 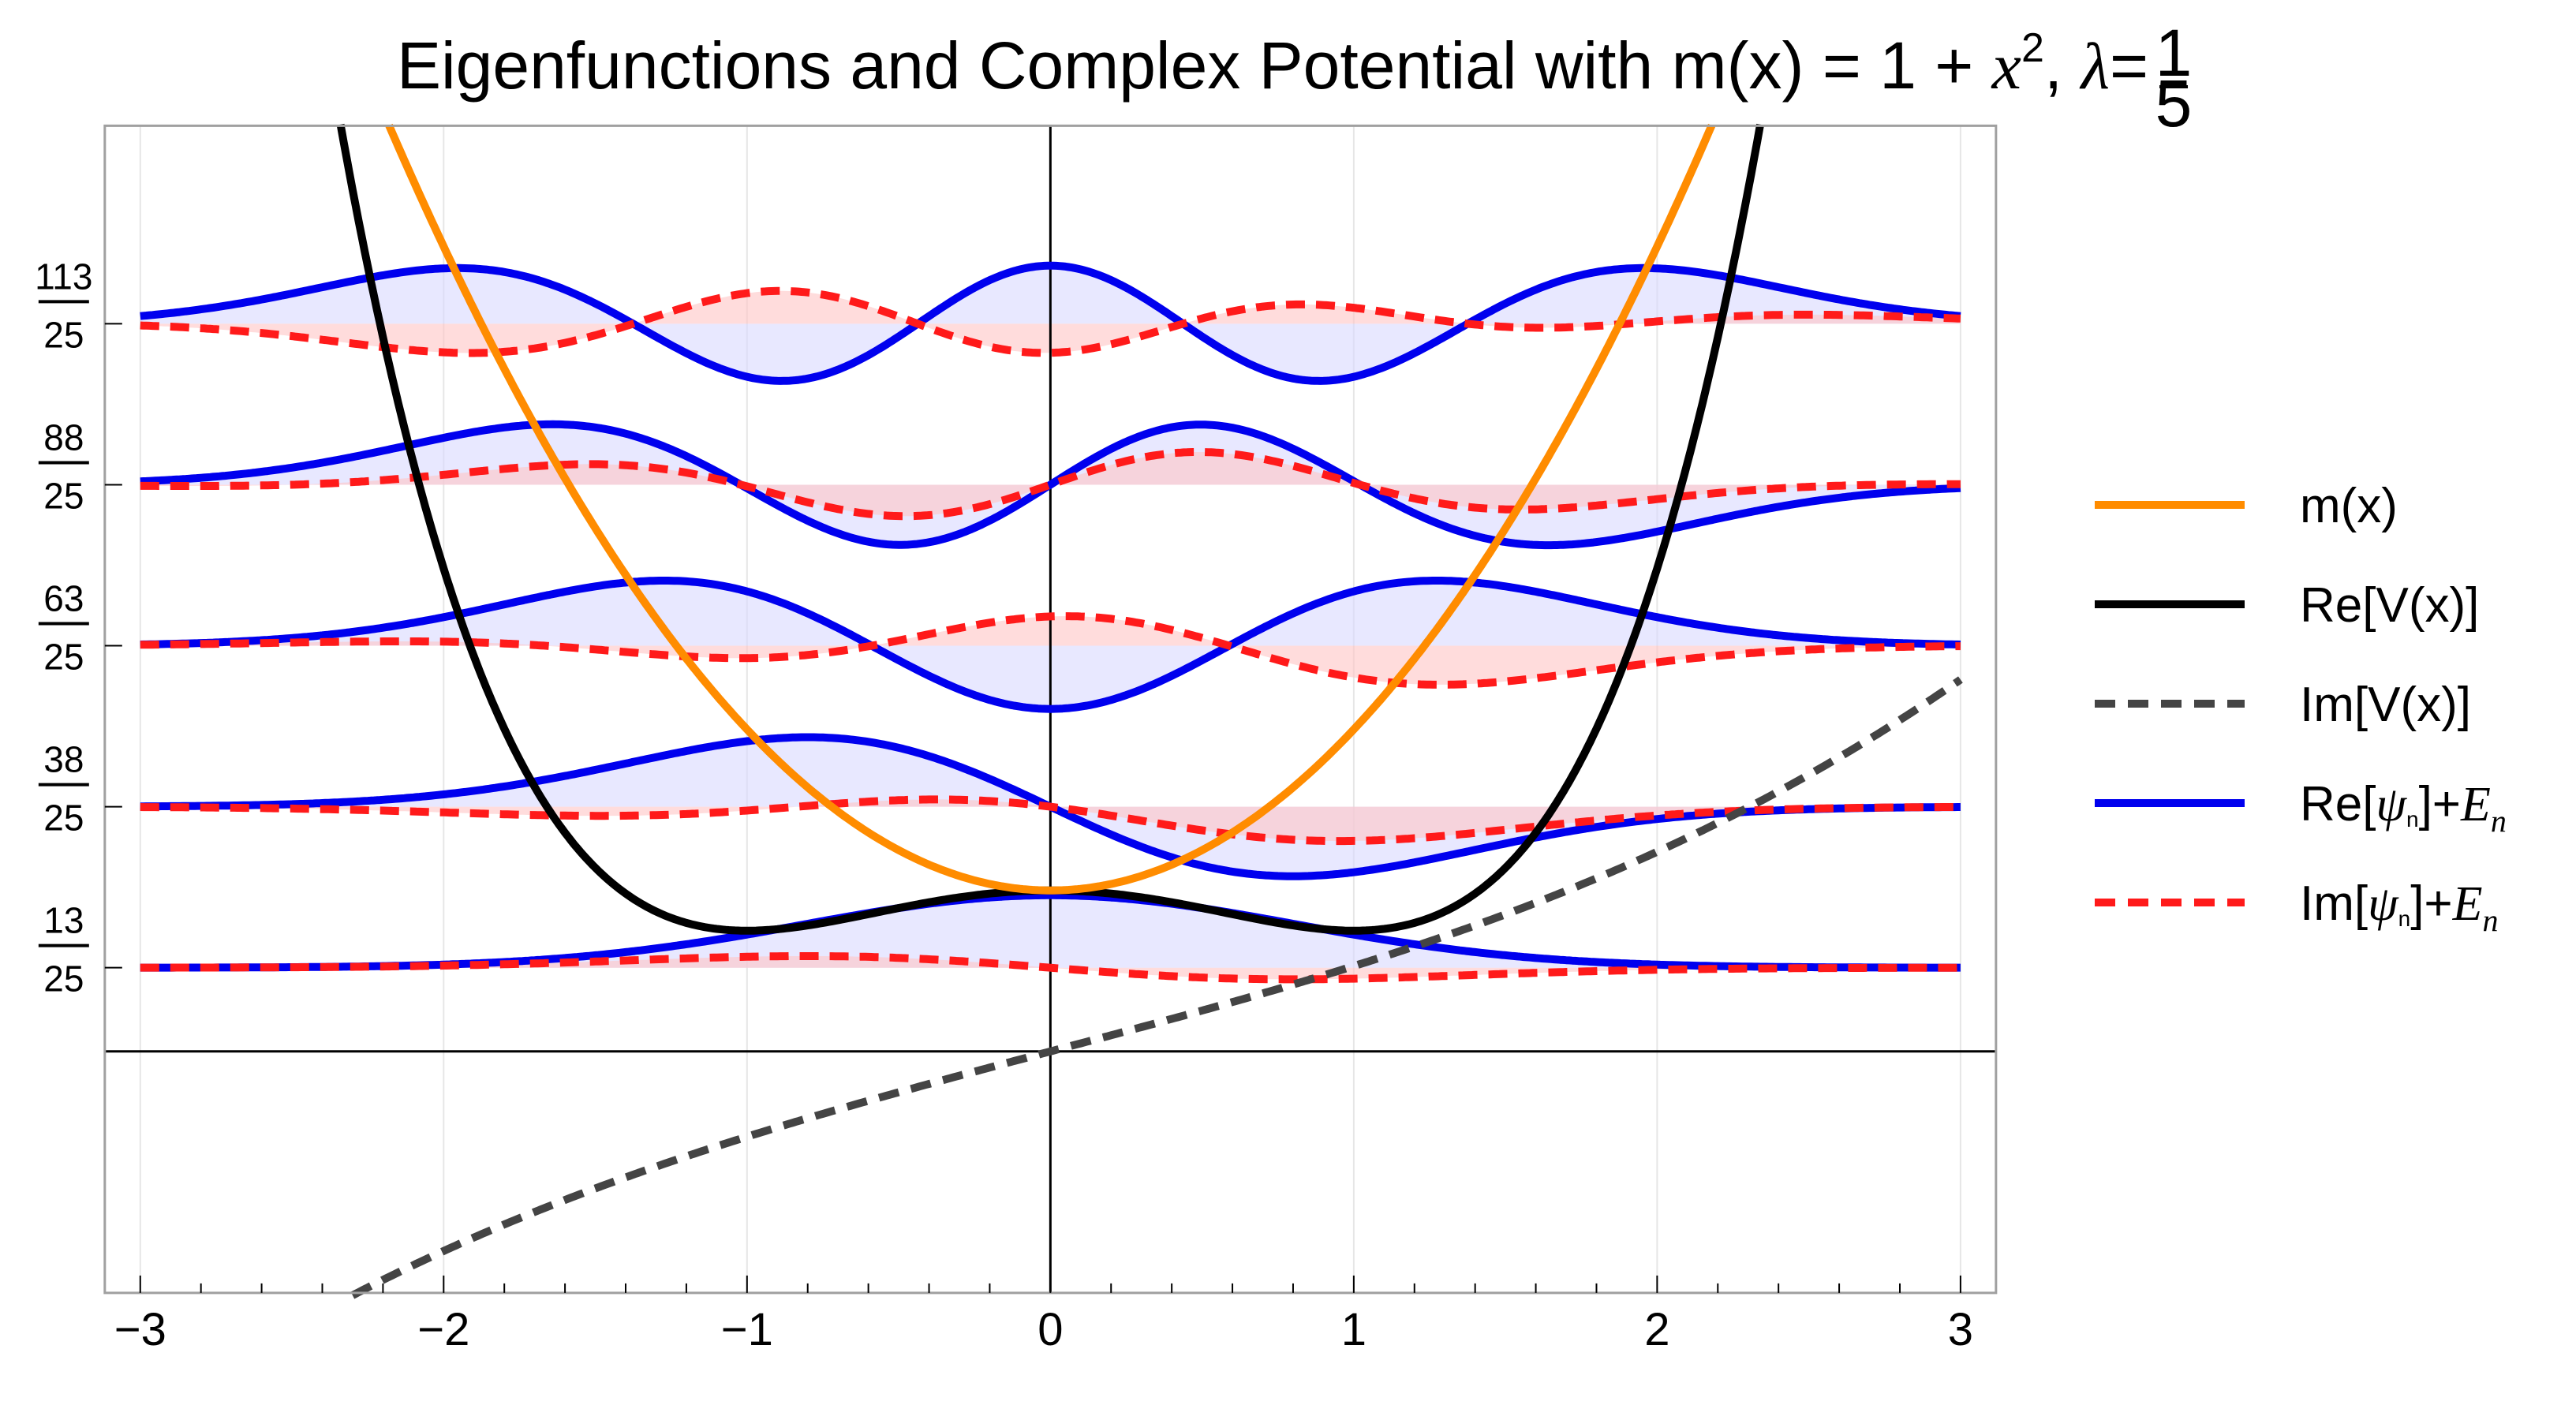 I want to click on title-lambda: λ, so click(x=2094, y=66).